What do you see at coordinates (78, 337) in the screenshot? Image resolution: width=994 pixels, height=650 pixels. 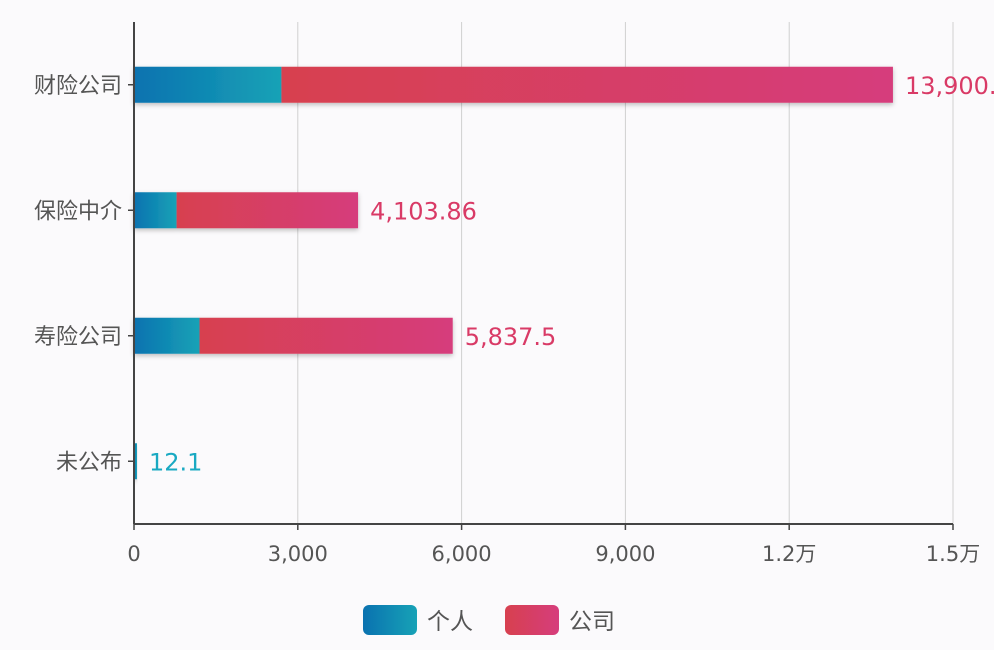 I see `category-label: 寿险公司` at bounding box center [78, 337].